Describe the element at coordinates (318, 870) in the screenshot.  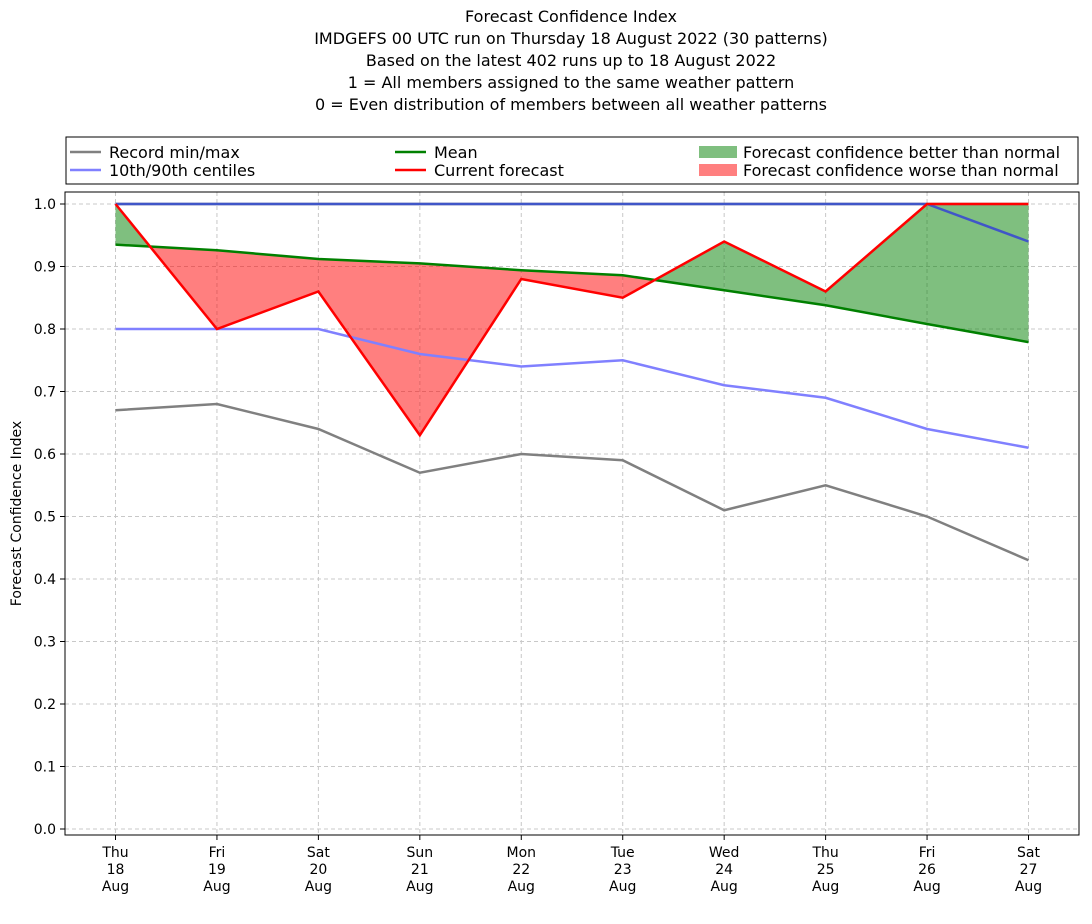
I see `x-tick-label: 20` at that location.